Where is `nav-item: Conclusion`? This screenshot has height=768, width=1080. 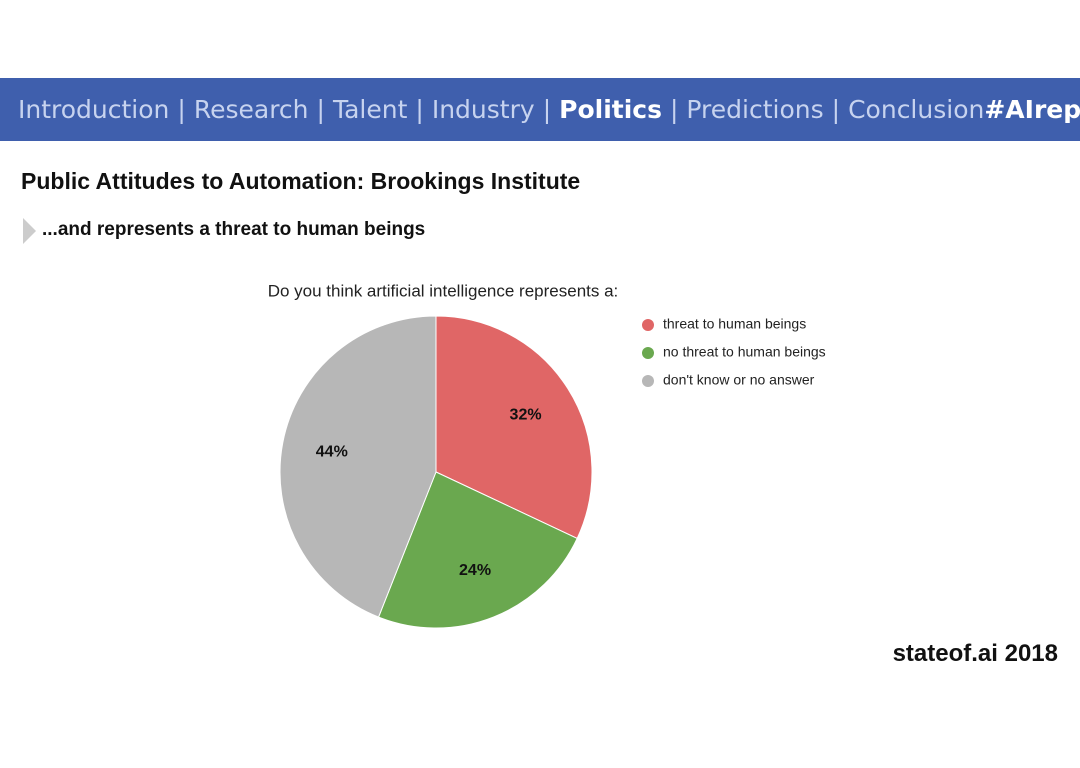 nav-item: Conclusion is located at coordinates (916, 109).